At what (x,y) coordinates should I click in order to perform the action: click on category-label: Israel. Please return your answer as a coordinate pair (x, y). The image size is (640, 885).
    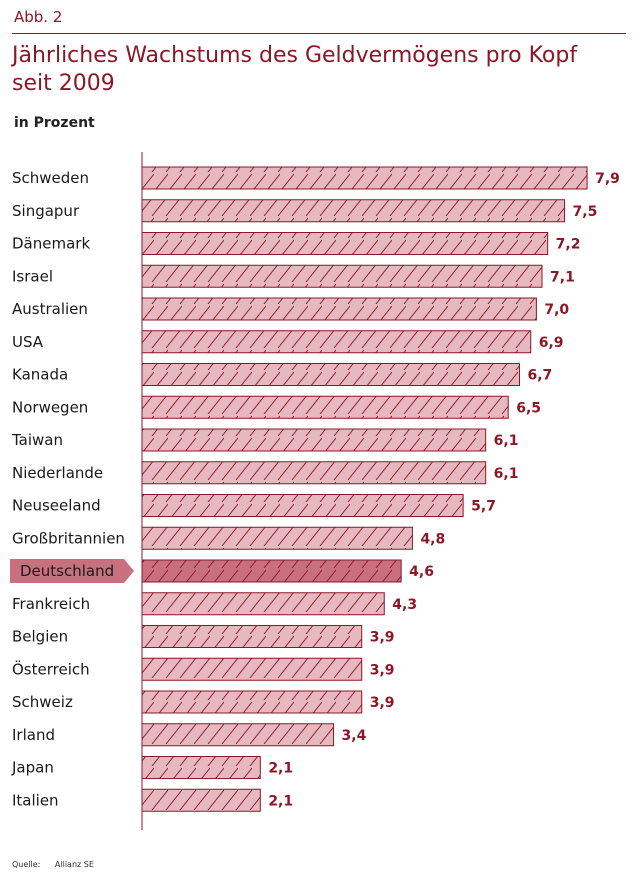
    Looking at the image, I should click on (32, 276).